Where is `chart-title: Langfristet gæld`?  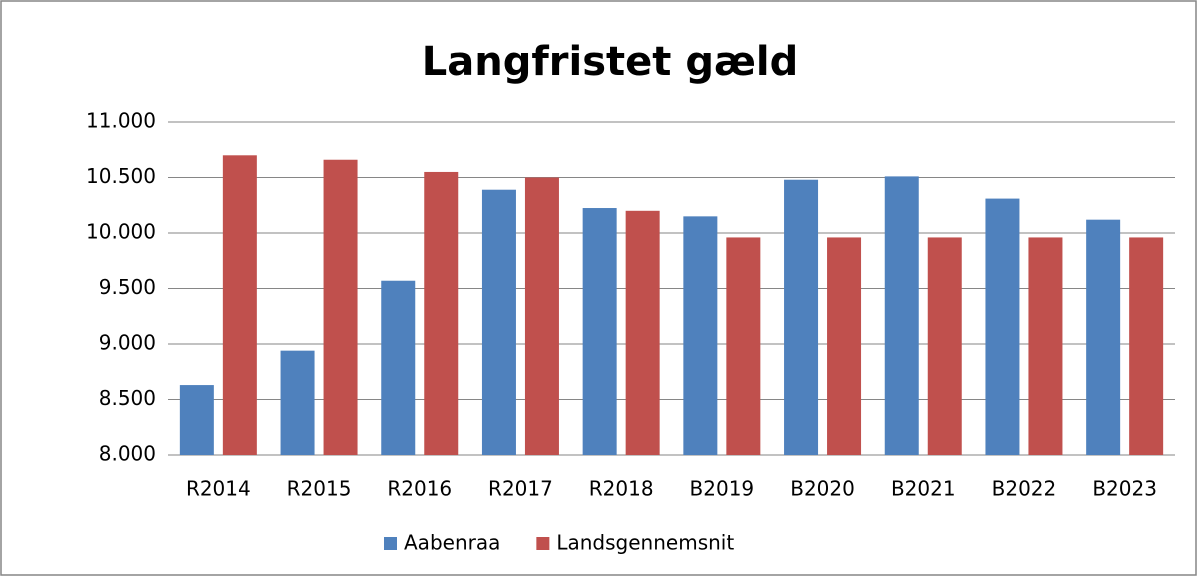 chart-title: Langfristet gæld is located at coordinates (610, 62).